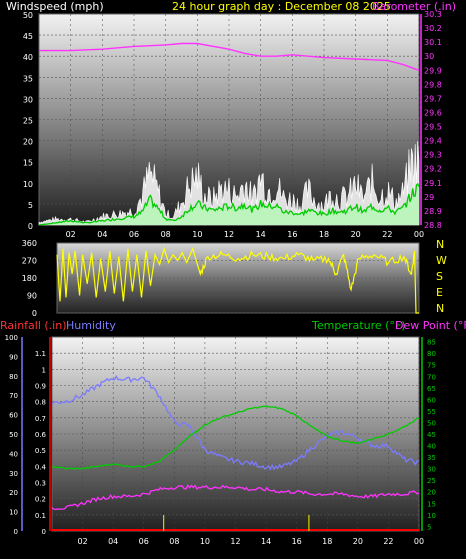 The image size is (466, 559). Describe the element at coordinates (431, 435) in the screenshot. I see `temperature-tick-label: 45` at that location.